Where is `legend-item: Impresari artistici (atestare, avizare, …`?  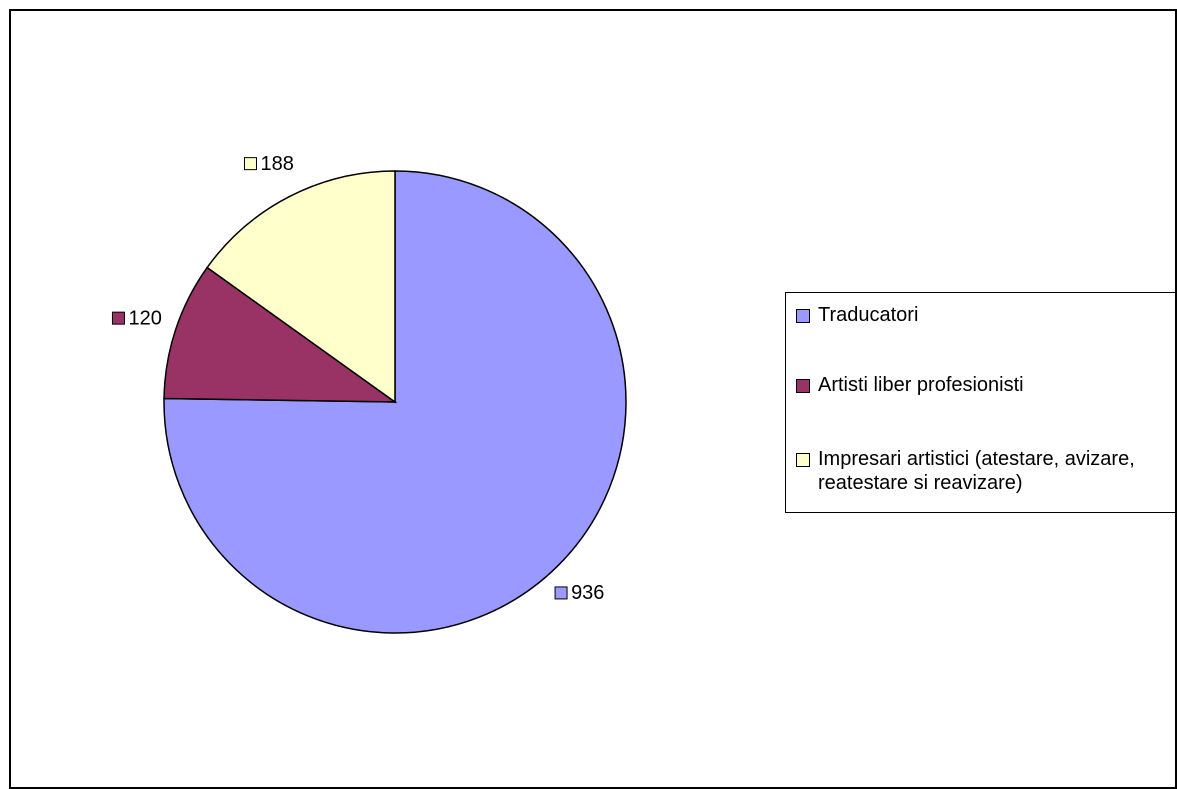
legend-item: Impresari artistici (atestare, avizare, … is located at coordinates (986, 471).